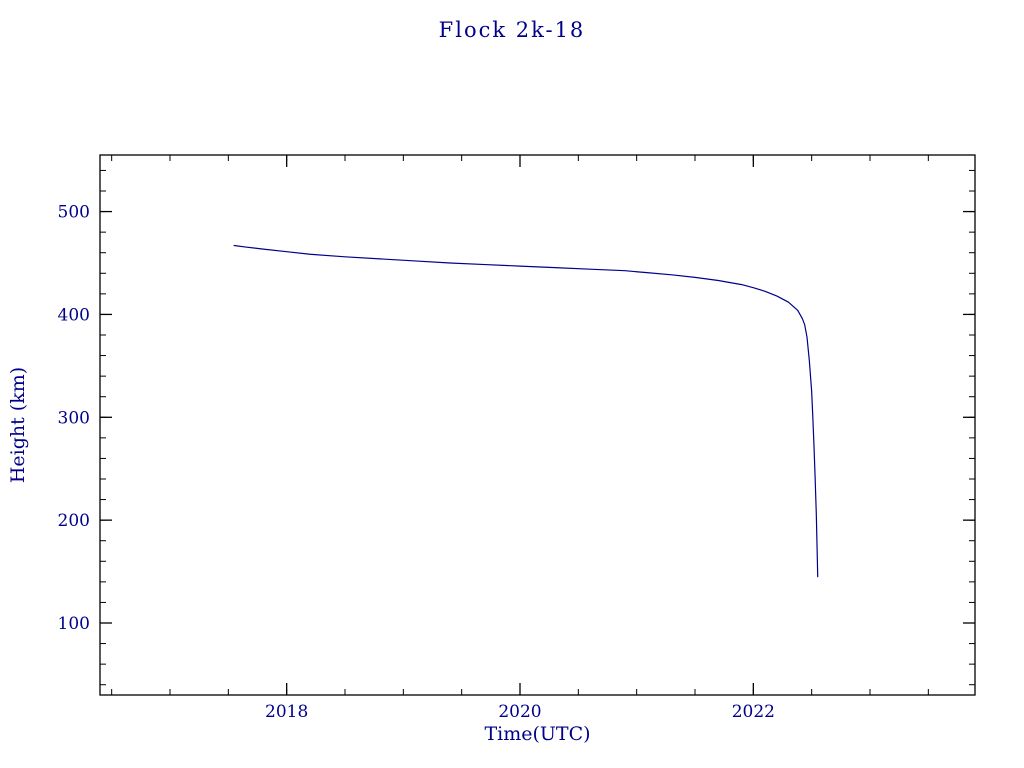 The height and width of the screenshot is (768, 1024). Describe the element at coordinates (18, 425) in the screenshot. I see `y-axis-label: Height (km)` at that location.